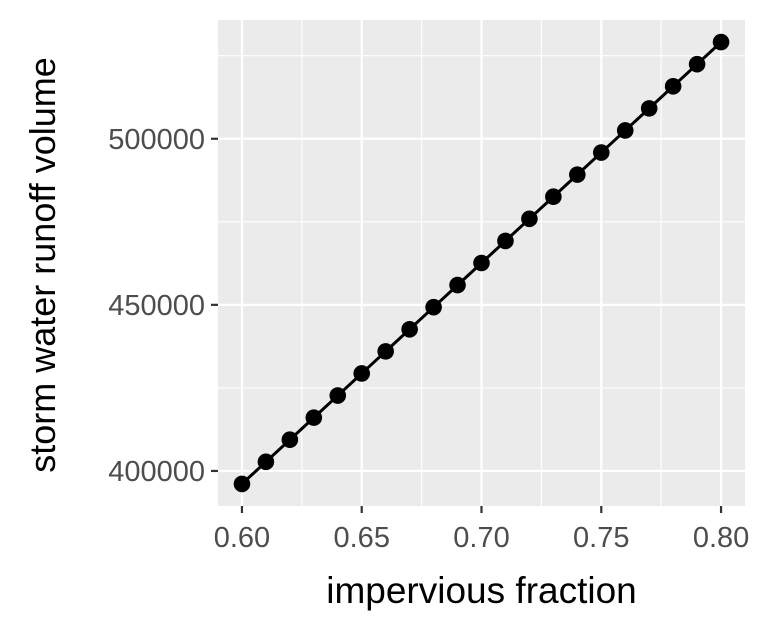 The image size is (767, 641). What do you see at coordinates (601, 538) in the screenshot?
I see `x-tick-label-3: 0.75` at bounding box center [601, 538].